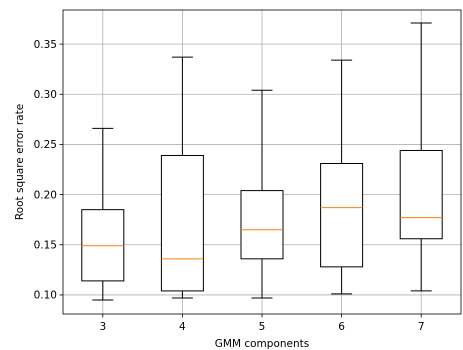 The width and height of the screenshot is (463, 350). I want to click on x-axis-ticks: 3 4 5 6 7, so click(262, 323).